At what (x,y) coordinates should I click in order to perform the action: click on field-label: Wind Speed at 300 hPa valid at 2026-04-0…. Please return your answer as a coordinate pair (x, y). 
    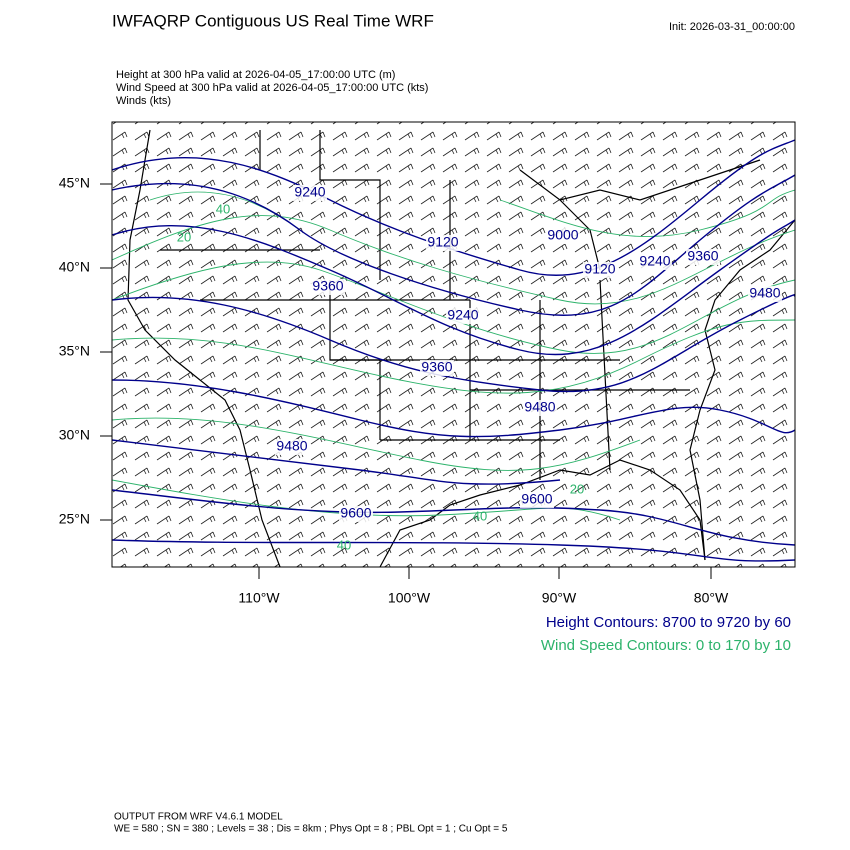
    Looking at the image, I should click on (272, 88).